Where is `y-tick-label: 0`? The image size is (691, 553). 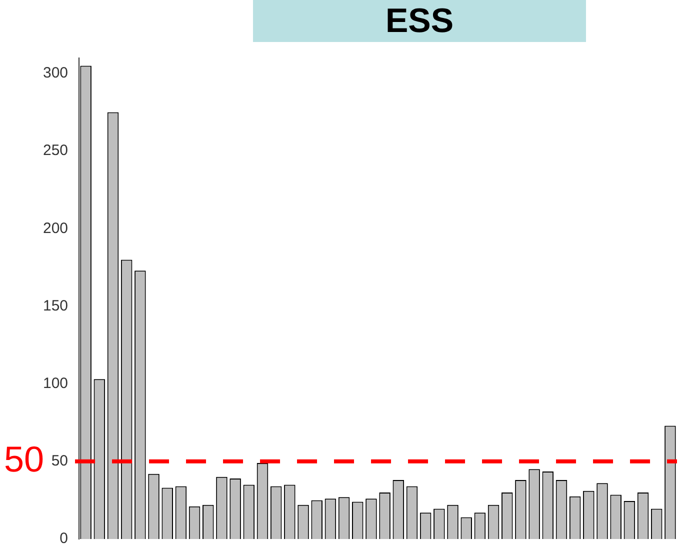
y-tick-label: 0 is located at coordinates (64, 539).